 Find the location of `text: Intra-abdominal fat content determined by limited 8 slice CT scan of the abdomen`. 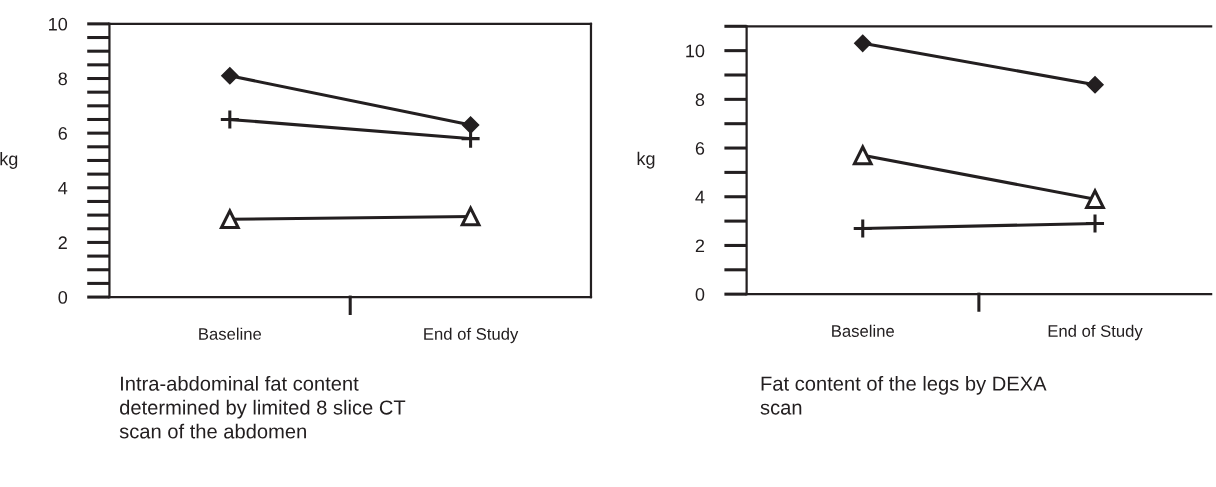

text: Intra-abdominal fat content determined by limited 8 slice CT scan of the abdomen is located at coordinates (262, 407).